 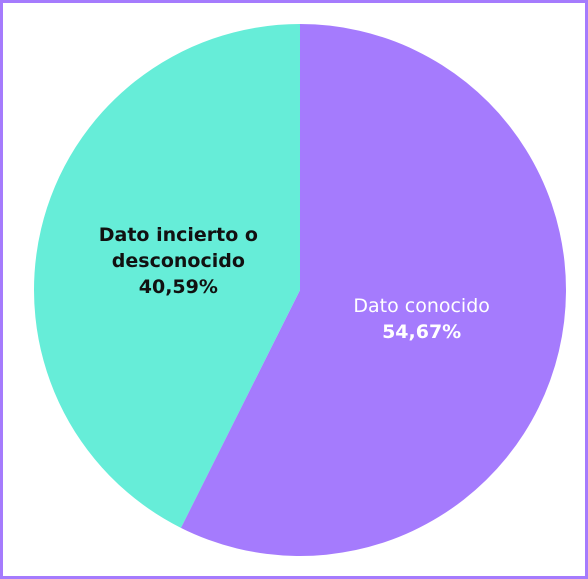 What do you see at coordinates (421, 305) in the screenshot?
I see `category-label: Dato conocido` at bounding box center [421, 305].